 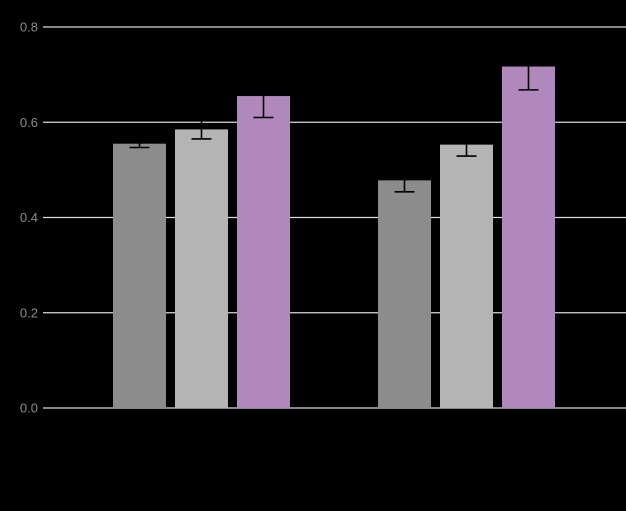 I want to click on y-tick-label: 0.4, so click(x=29, y=217).